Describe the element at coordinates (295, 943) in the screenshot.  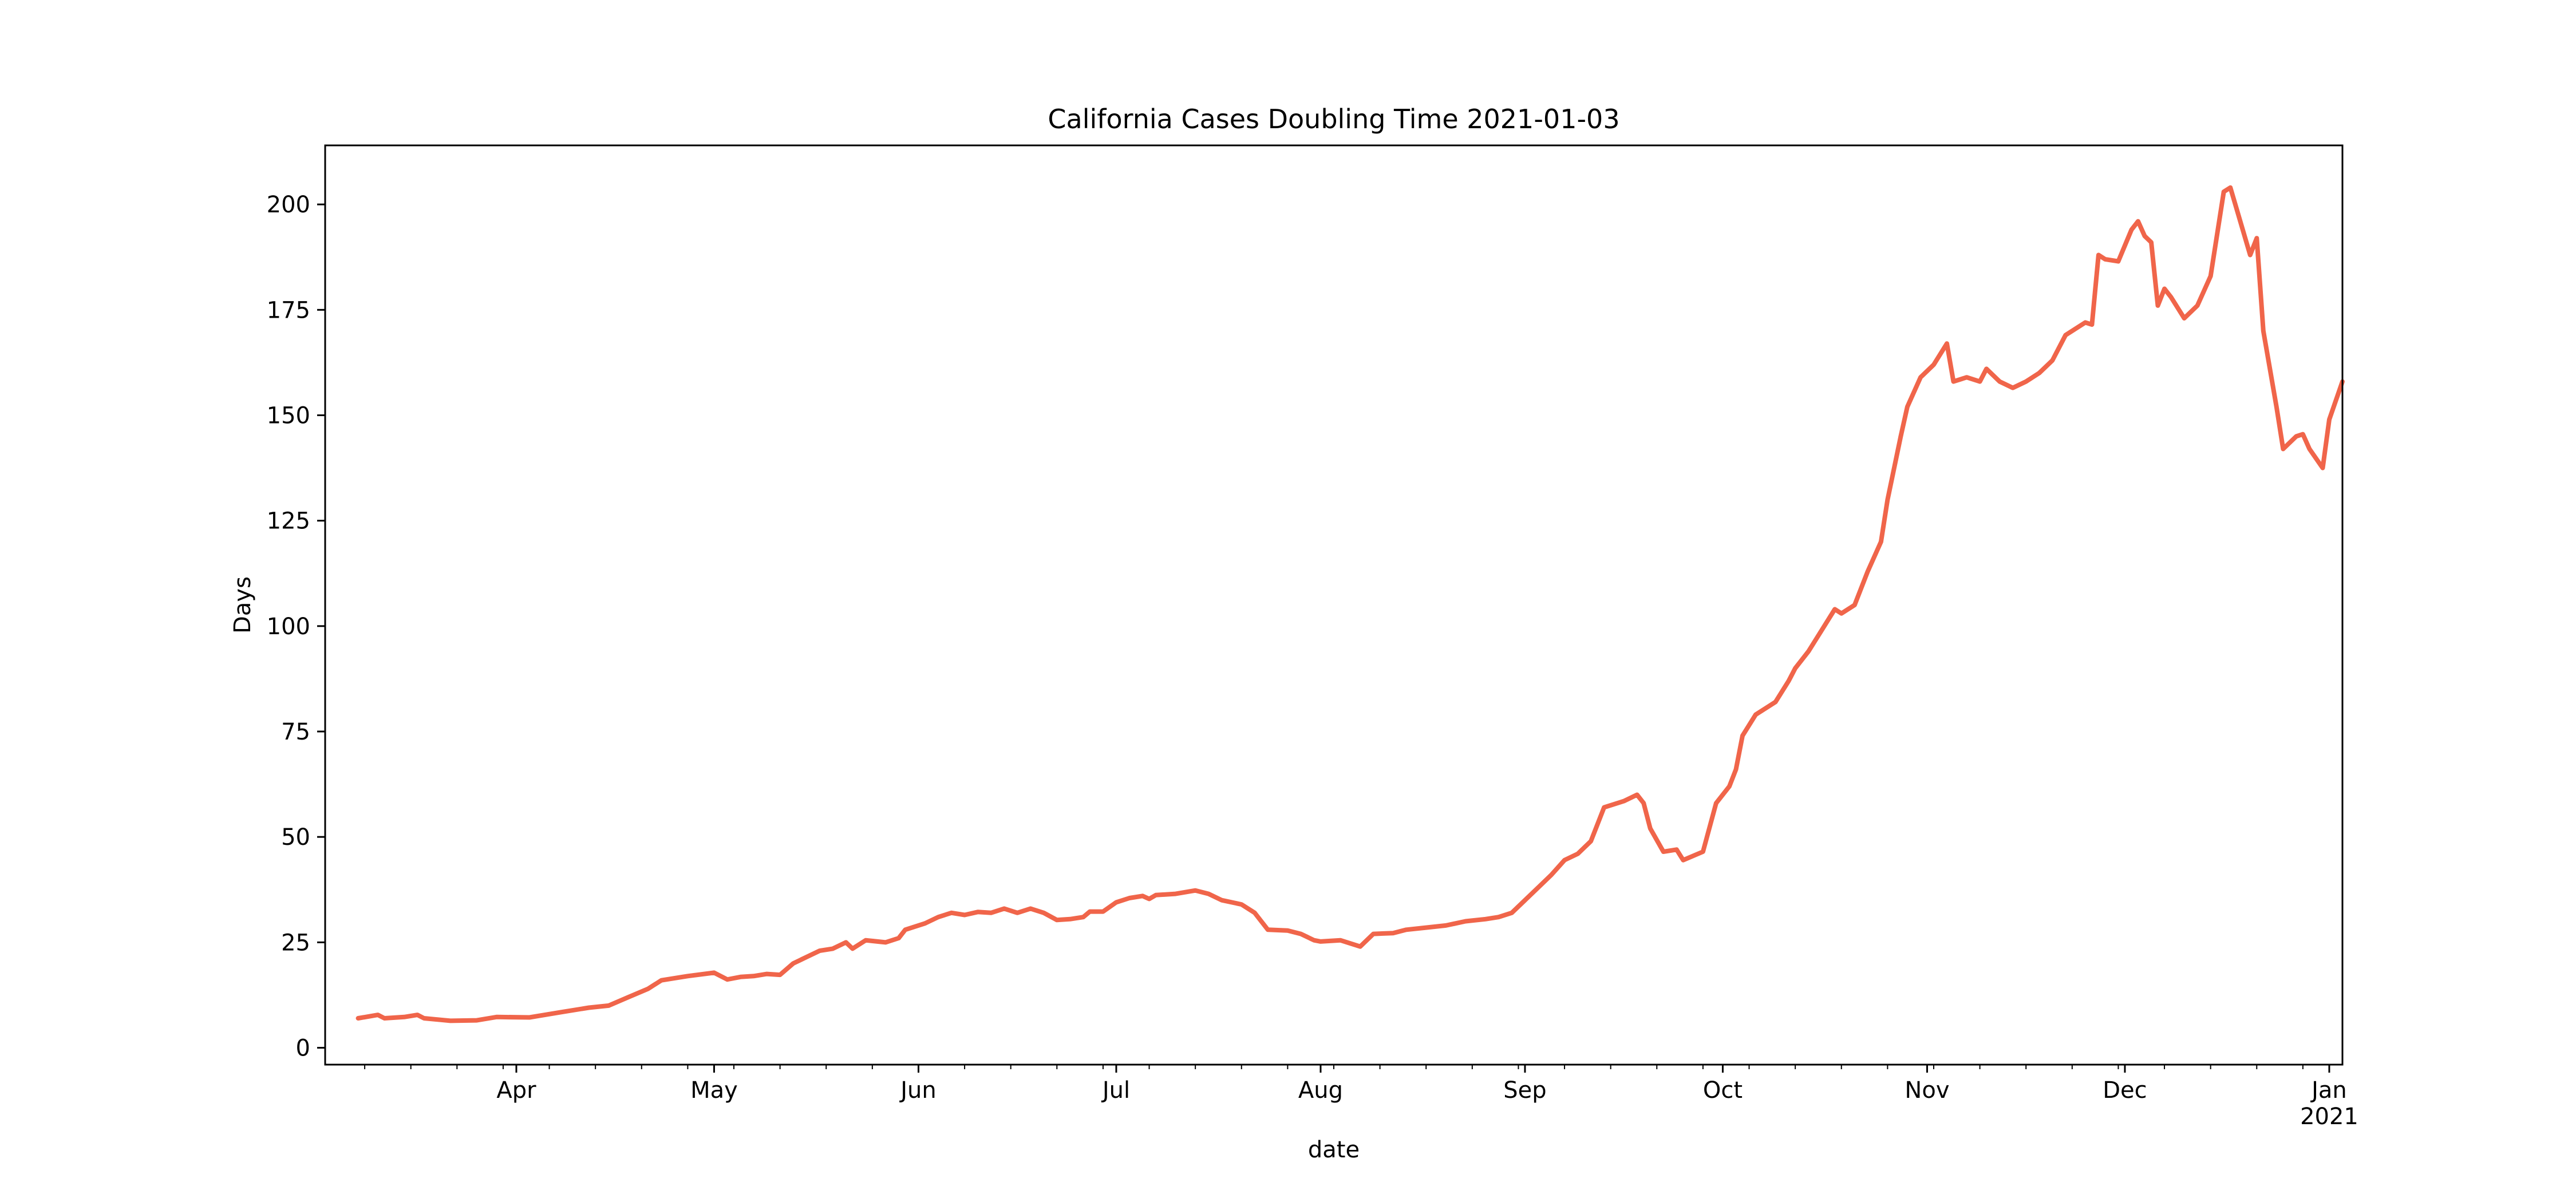
I see `y-tick-label: 25` at that location.